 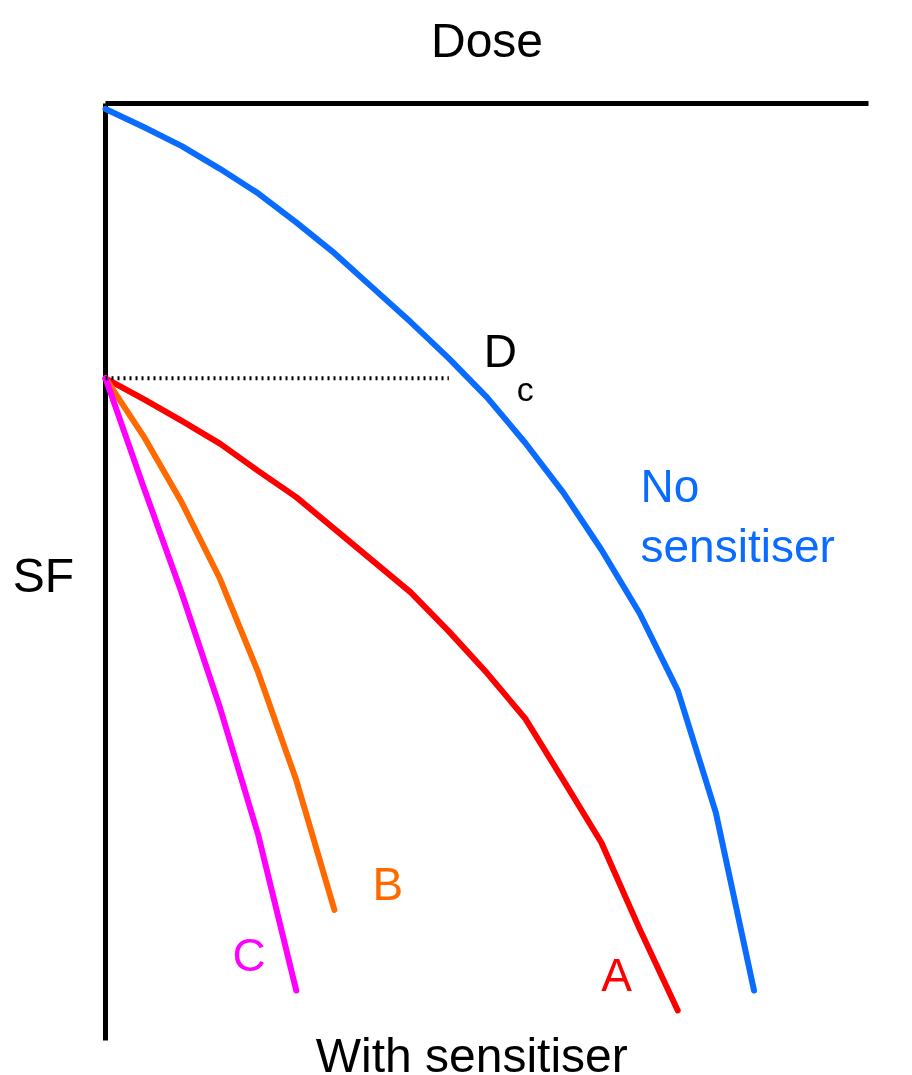 What do you see at coordinates (508, 366) in the screenshot?
I see `annotation: Dc` at bounding box center [508, 366].